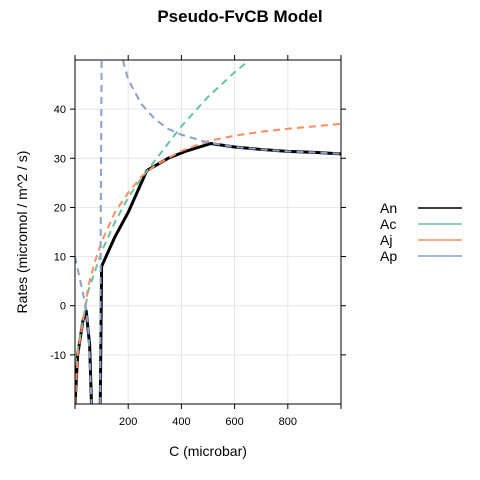 The height and width of the screenshot is (480, 480). What do you see at coordinates (181, 422) in the screenshot?
I see `x-tick-label: 400` at bounding box center [181, 422].